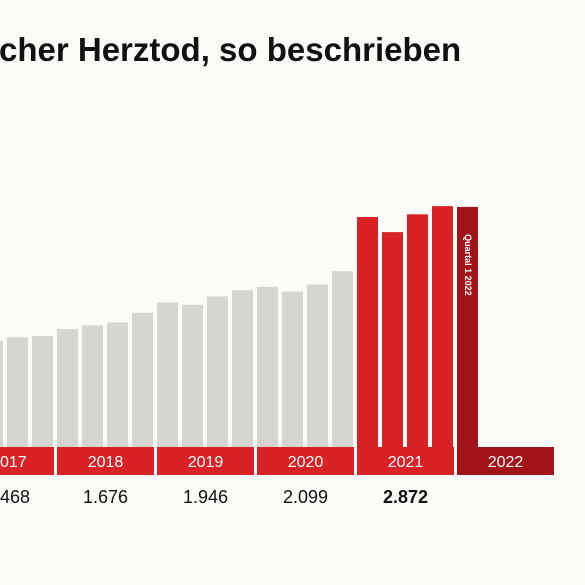  I want to click on bar-2021-q2, so click(392, 339).